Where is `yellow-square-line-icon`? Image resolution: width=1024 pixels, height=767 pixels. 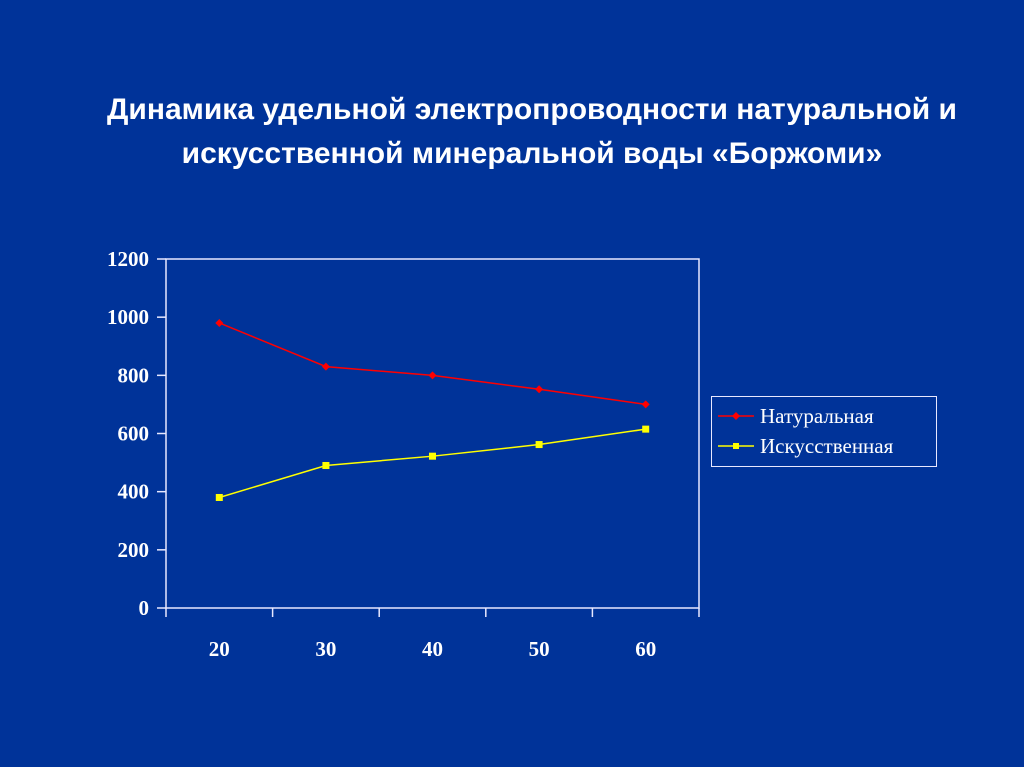
yellow-square-line-icon is located at coordinates (736, 446).